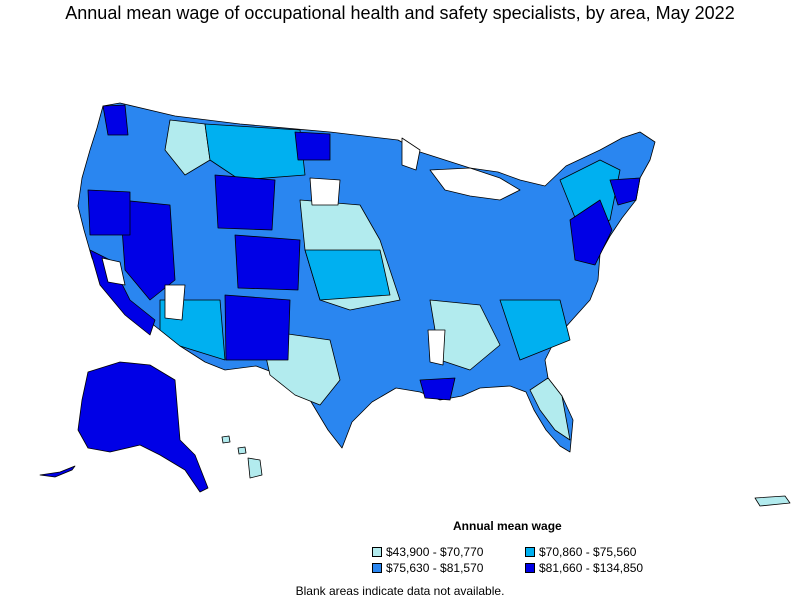  I want to click on legend-item-2: $70,860 - $75,560, so click(580, 552).